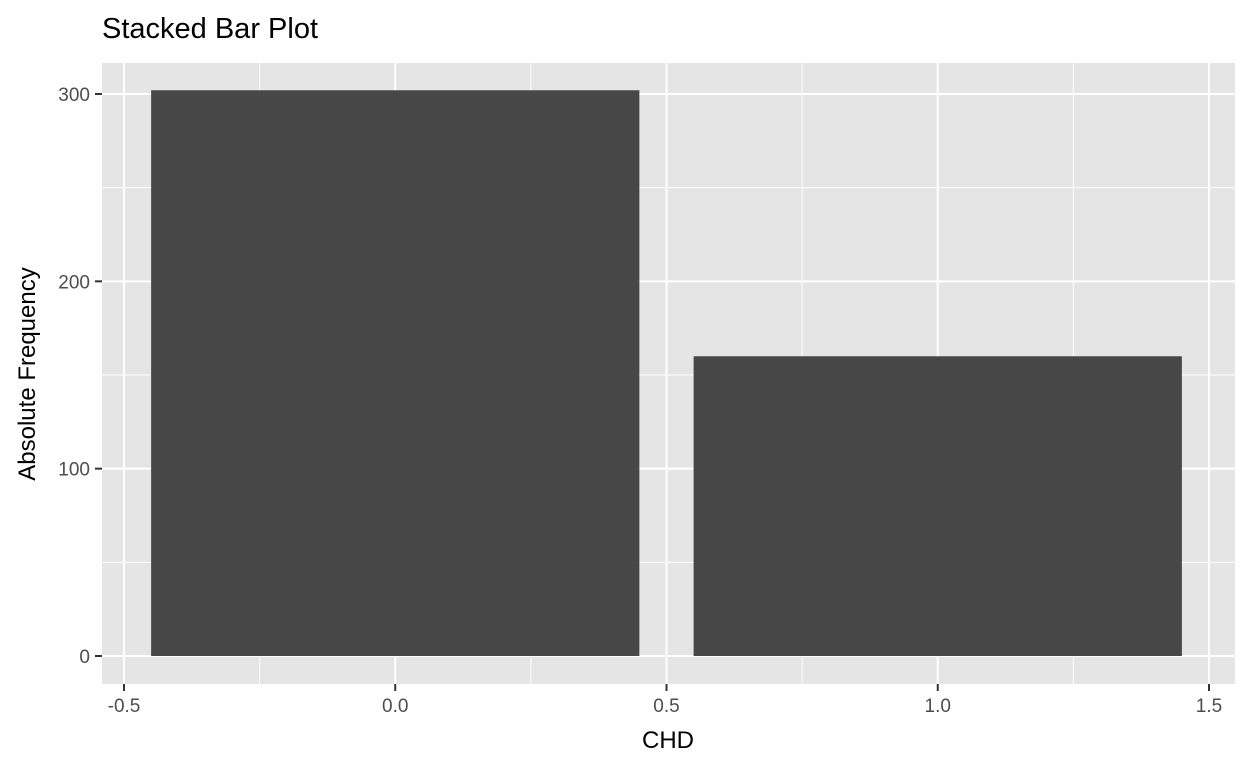  Describe the element at coordinates (668, 740) in the screenshot. I see `x-axis-label: CHD` at that location.